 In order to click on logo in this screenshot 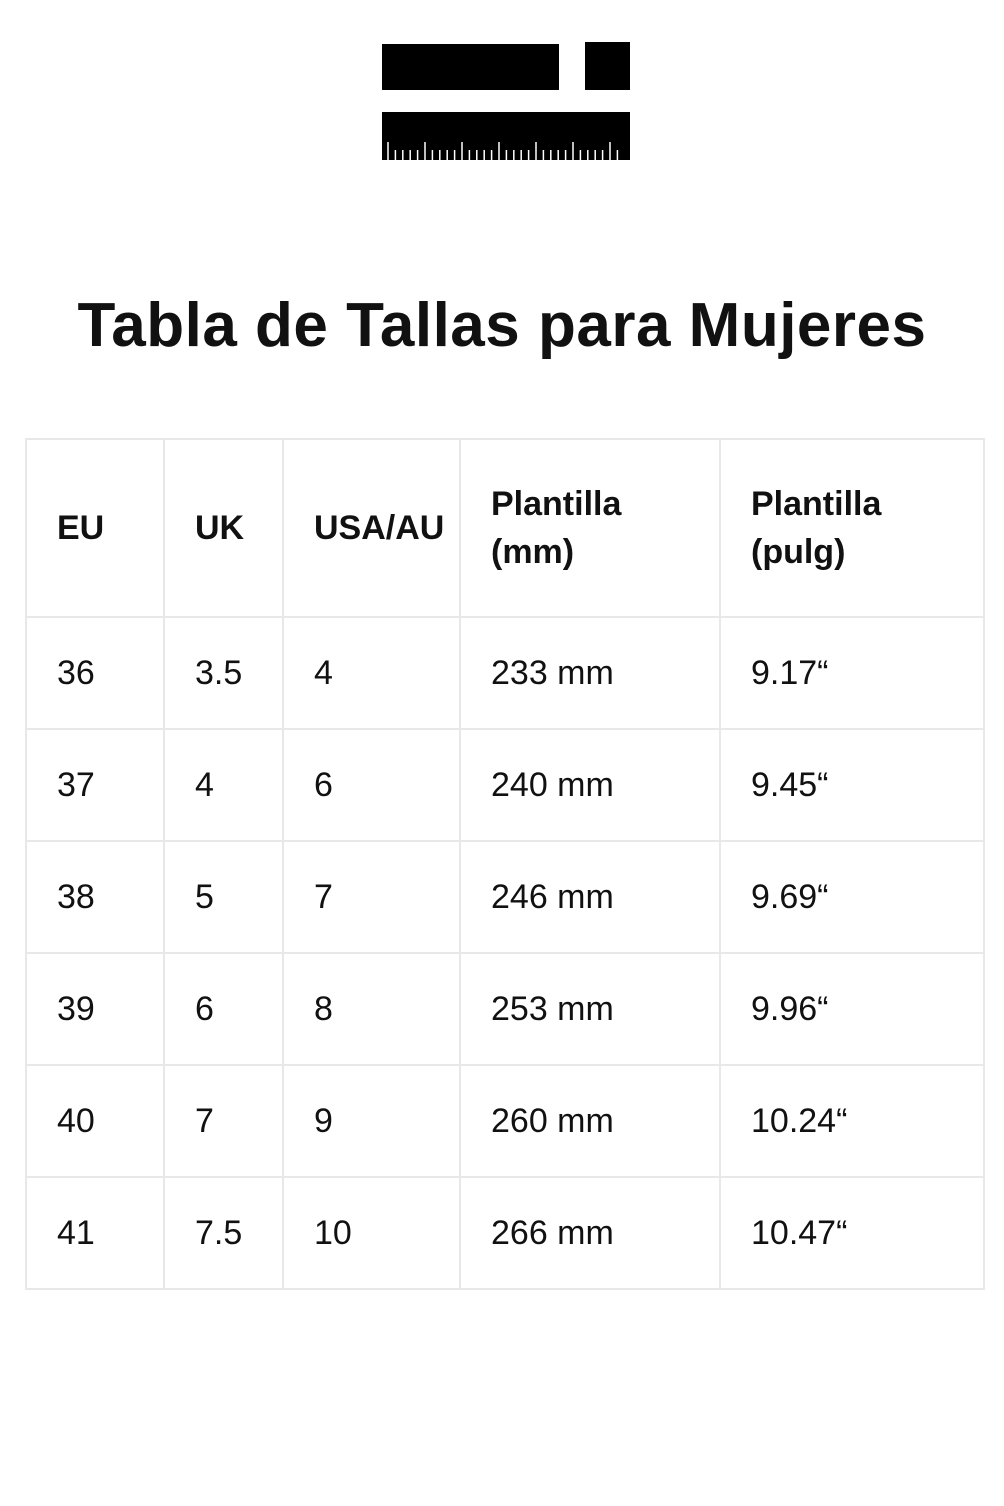, I will do `click(506, 101)`.